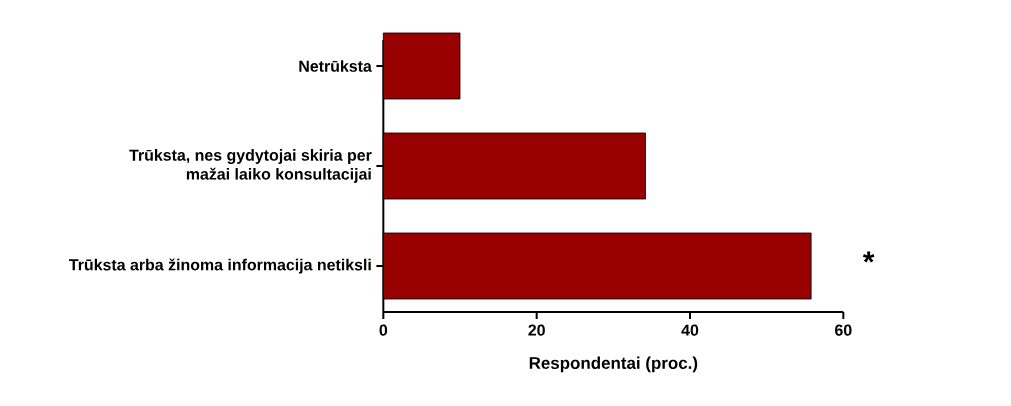 The width and height of the screenshot is (1011, 406). What do you see at coordinates (536, 330) in the screenshot?
I see `x-tick-label: 20` at bounding box center [536, 330].